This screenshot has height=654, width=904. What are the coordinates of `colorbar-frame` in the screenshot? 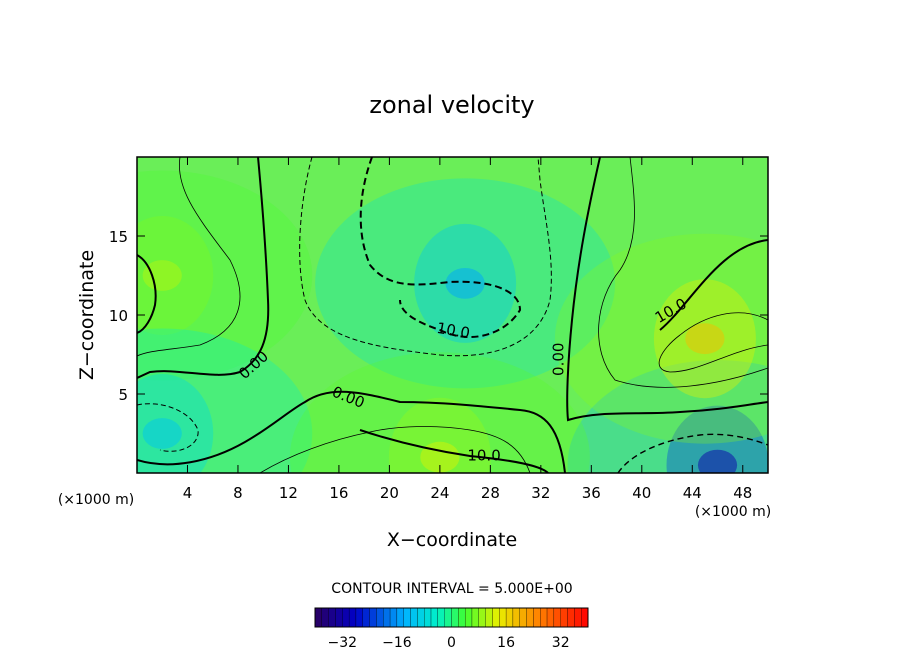 It's located at (451, 617).